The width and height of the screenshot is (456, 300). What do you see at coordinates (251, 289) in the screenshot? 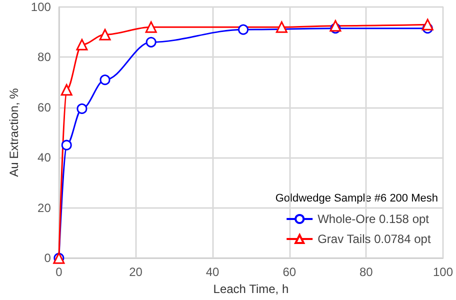
I see `x-axis-title: Leach Time, h` at bounding box center [251, 289].